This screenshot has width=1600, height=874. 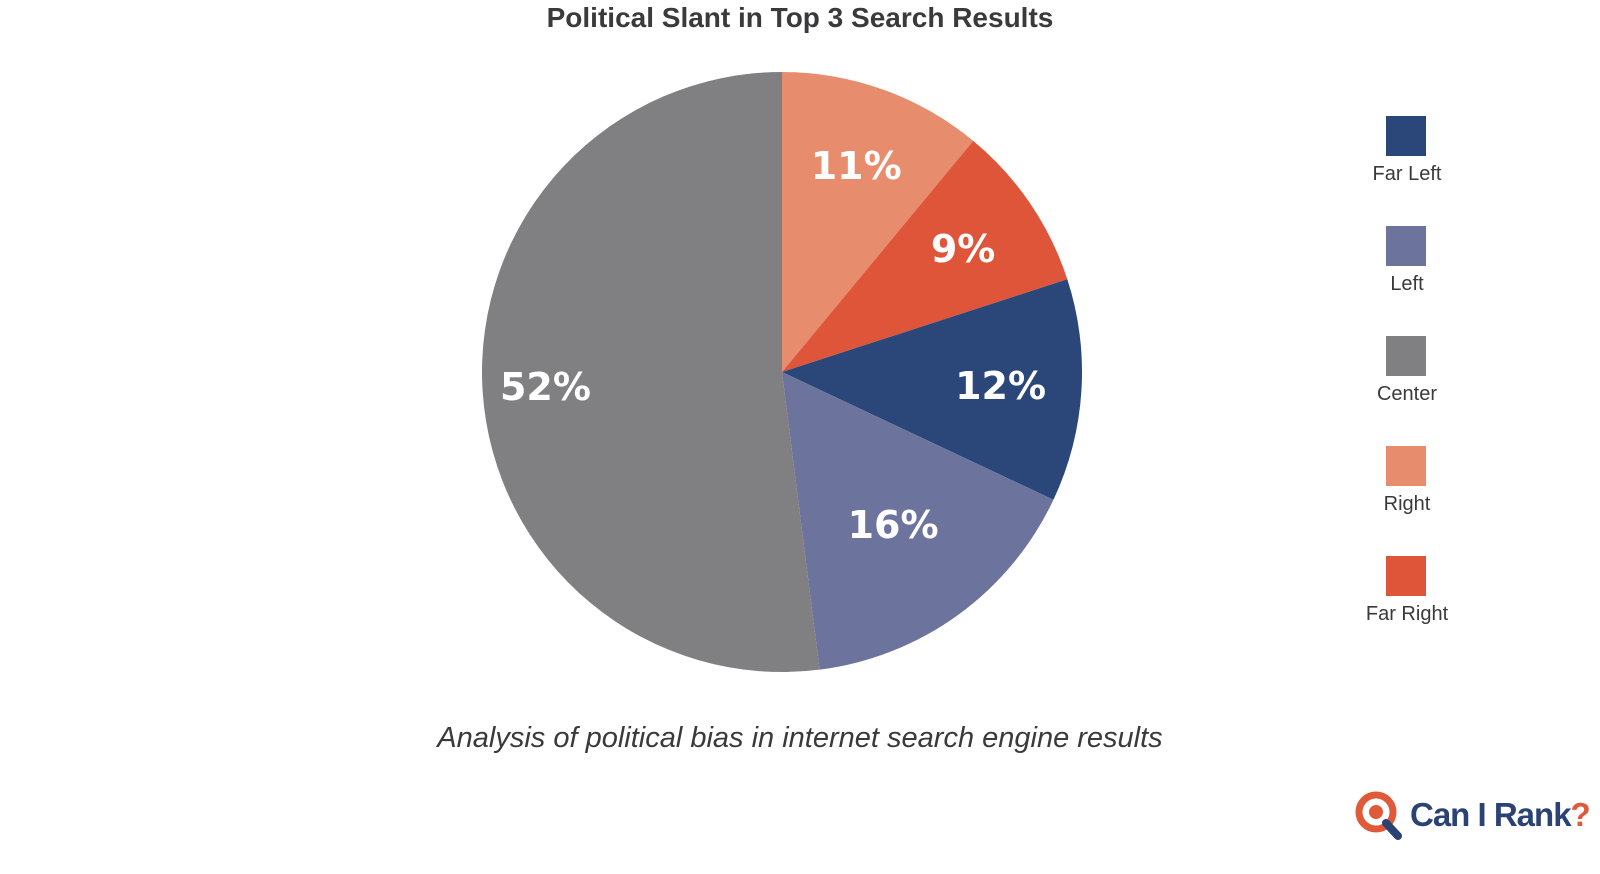 I want to click on legend-item-left: Left, so click(x=1410, y=276).